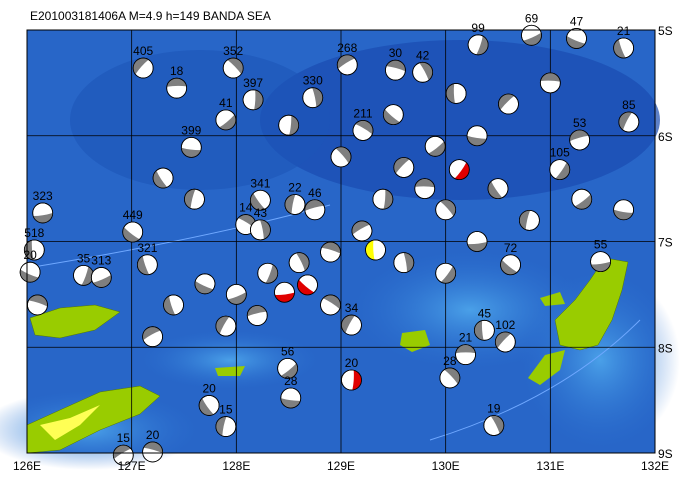 The height and width of the screenshot is (483, 687). I want to click on depth-label: 99, so click(478, 28).